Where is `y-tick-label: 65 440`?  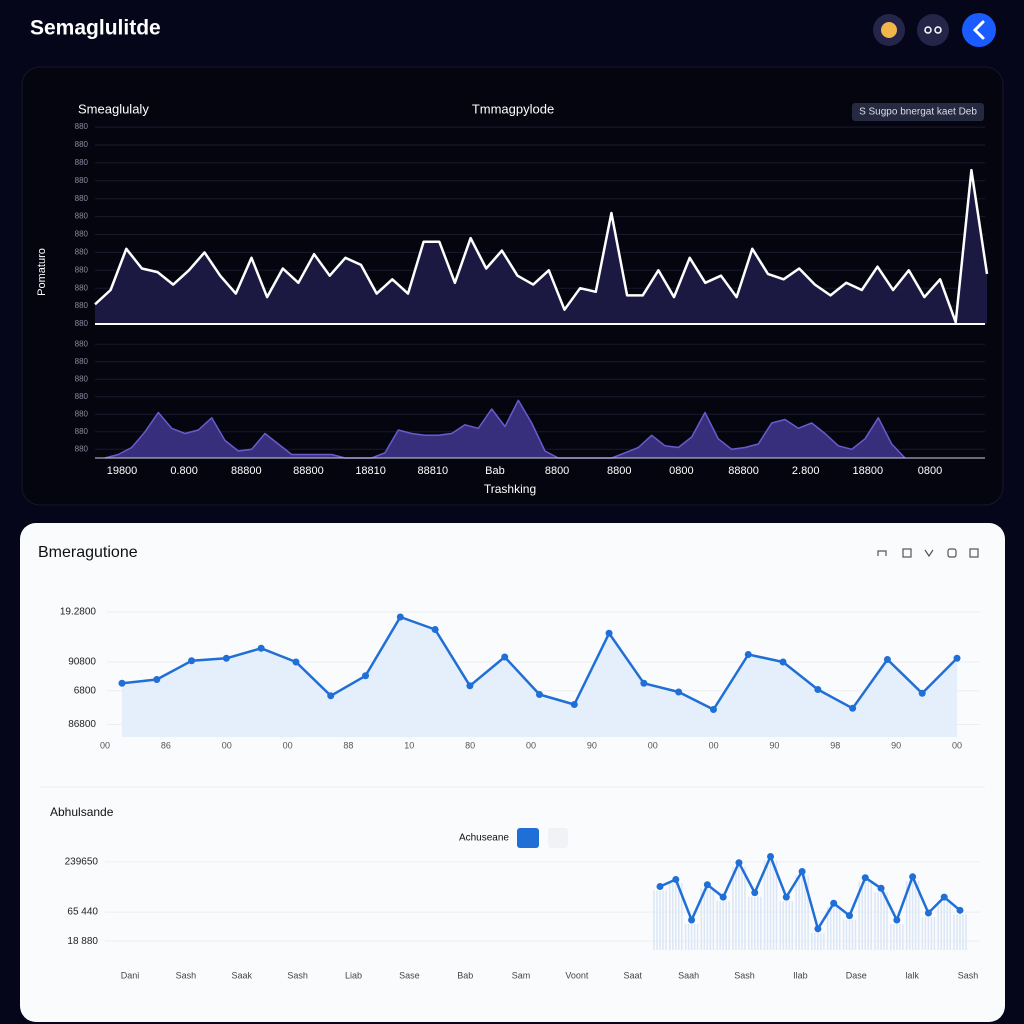
y-tick-label: 65 440 is located at coordinates (82, 912).